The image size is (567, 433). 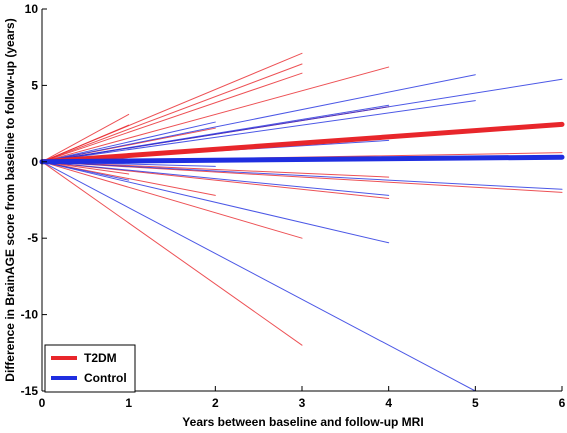 What do you see at coordinates (32, 9) in the screenshot?
I see `y-tick-label: 10` at bounding box center [32, 9].